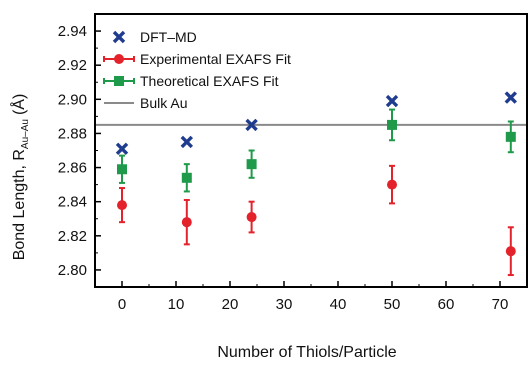  Describe the element at coordinates (72, 133) in the screenshot. I see `y-tick-label-4: 2.88` at that location.